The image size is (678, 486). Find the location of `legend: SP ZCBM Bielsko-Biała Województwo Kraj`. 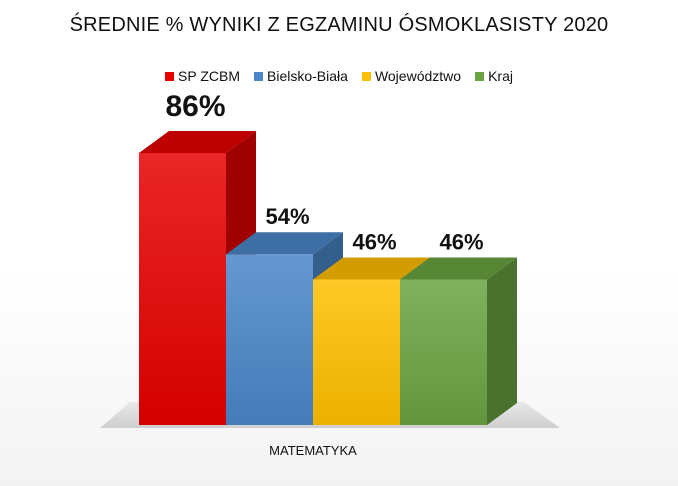

legend: SP ZCBM Bielsko-Biała Województwo Kraj is located at coordinates (339, 76).